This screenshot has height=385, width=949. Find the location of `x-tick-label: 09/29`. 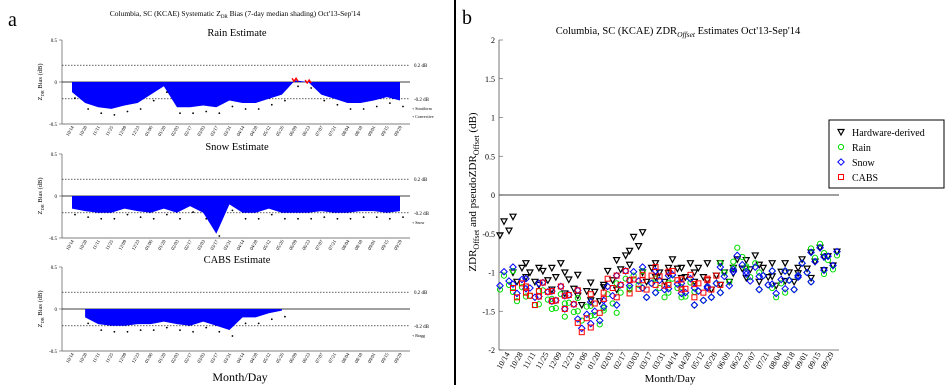

x-tick-label: 09/29 is located at coordinates (827, 361).